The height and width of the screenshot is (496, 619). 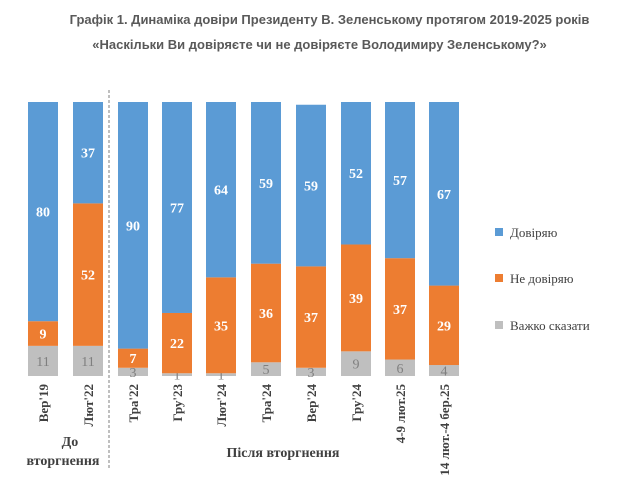 What do you see at coordinates (534, 232) in the screenshot?
I see `legend-label: Довіряю` at bounding box center [534, 232].